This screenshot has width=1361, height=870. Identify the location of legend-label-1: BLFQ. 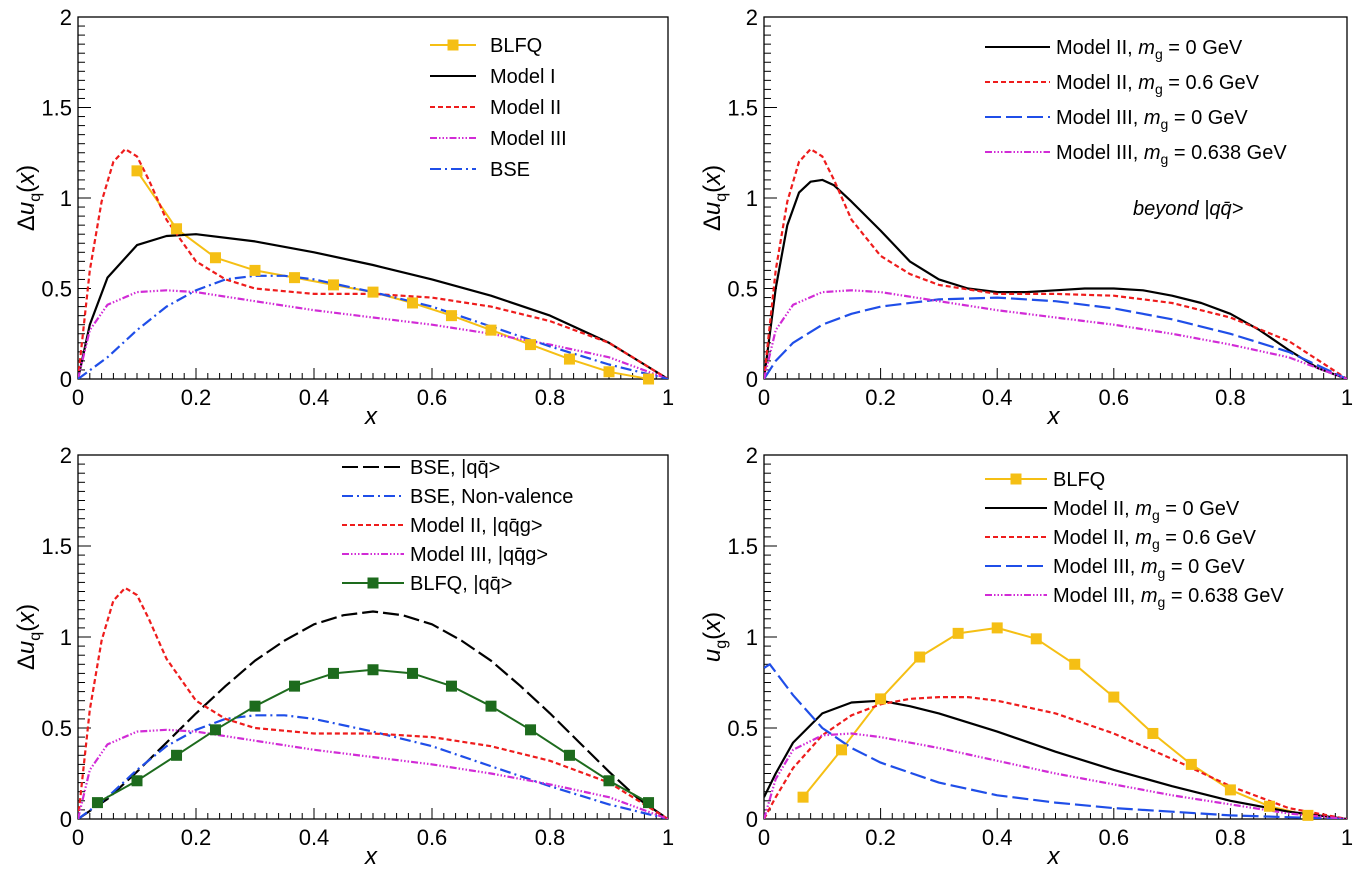
(516, 46).